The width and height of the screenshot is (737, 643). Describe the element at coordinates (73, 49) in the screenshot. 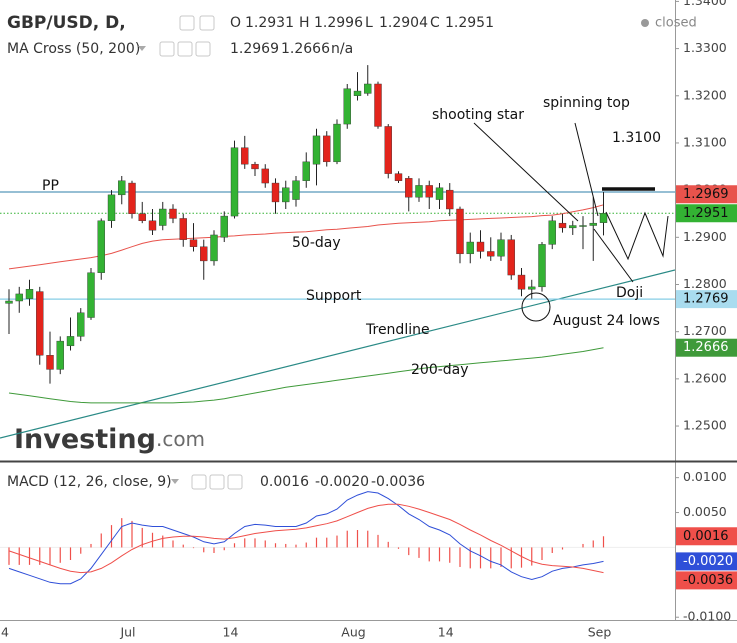

I see `indicator-title: MA Cross (50, 200)` at that location.